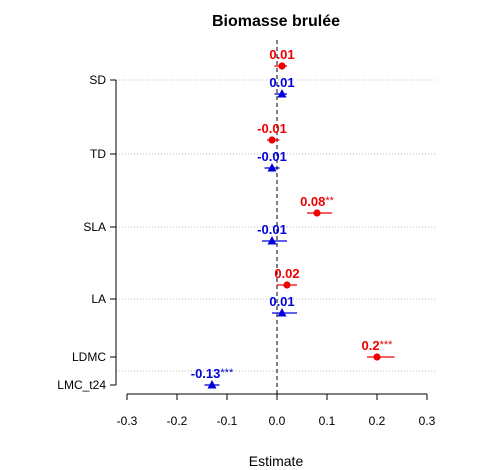 This screenshot has height=470, width=478. Describe the element at coordinates (276, 21) in the screenshot. I see `chart-title: Biomasse brulée` at that location.